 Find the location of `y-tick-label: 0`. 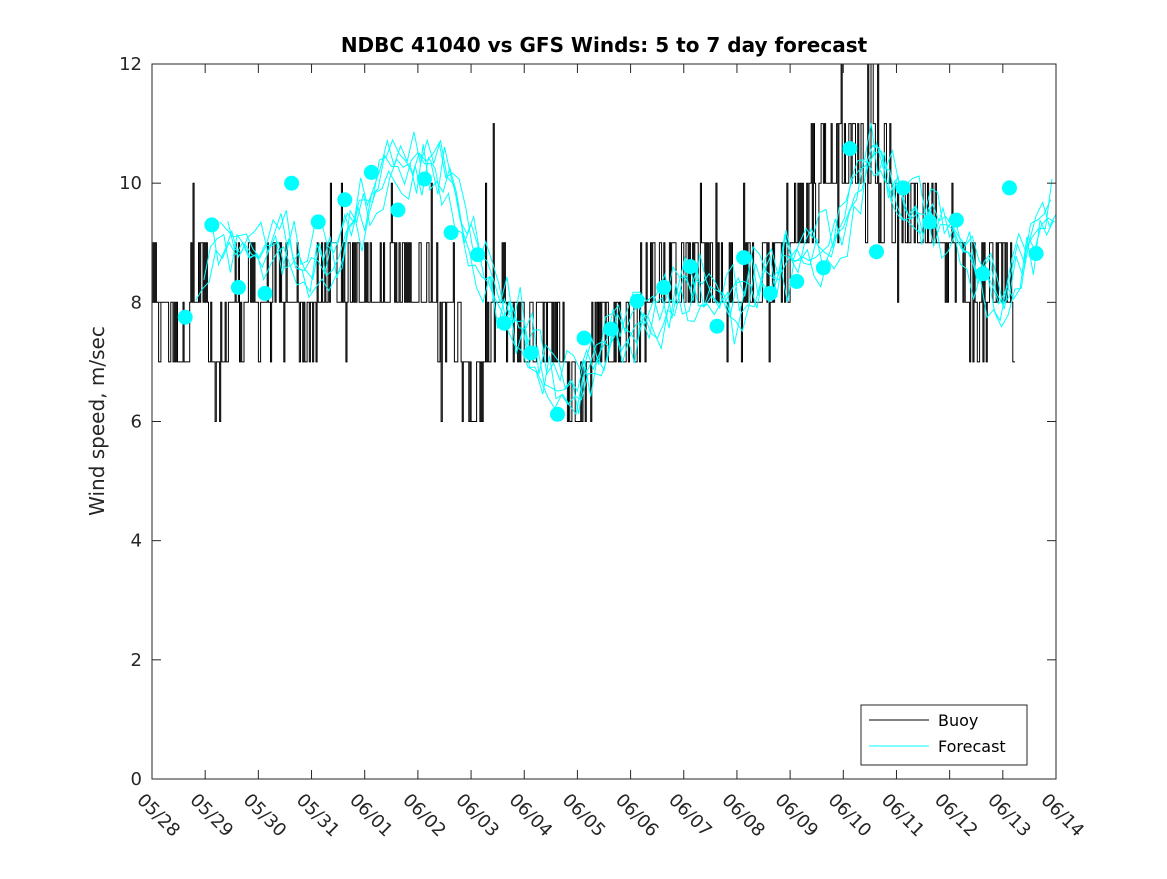

y-tick-label: 0 is located at coordinates (136, 779).